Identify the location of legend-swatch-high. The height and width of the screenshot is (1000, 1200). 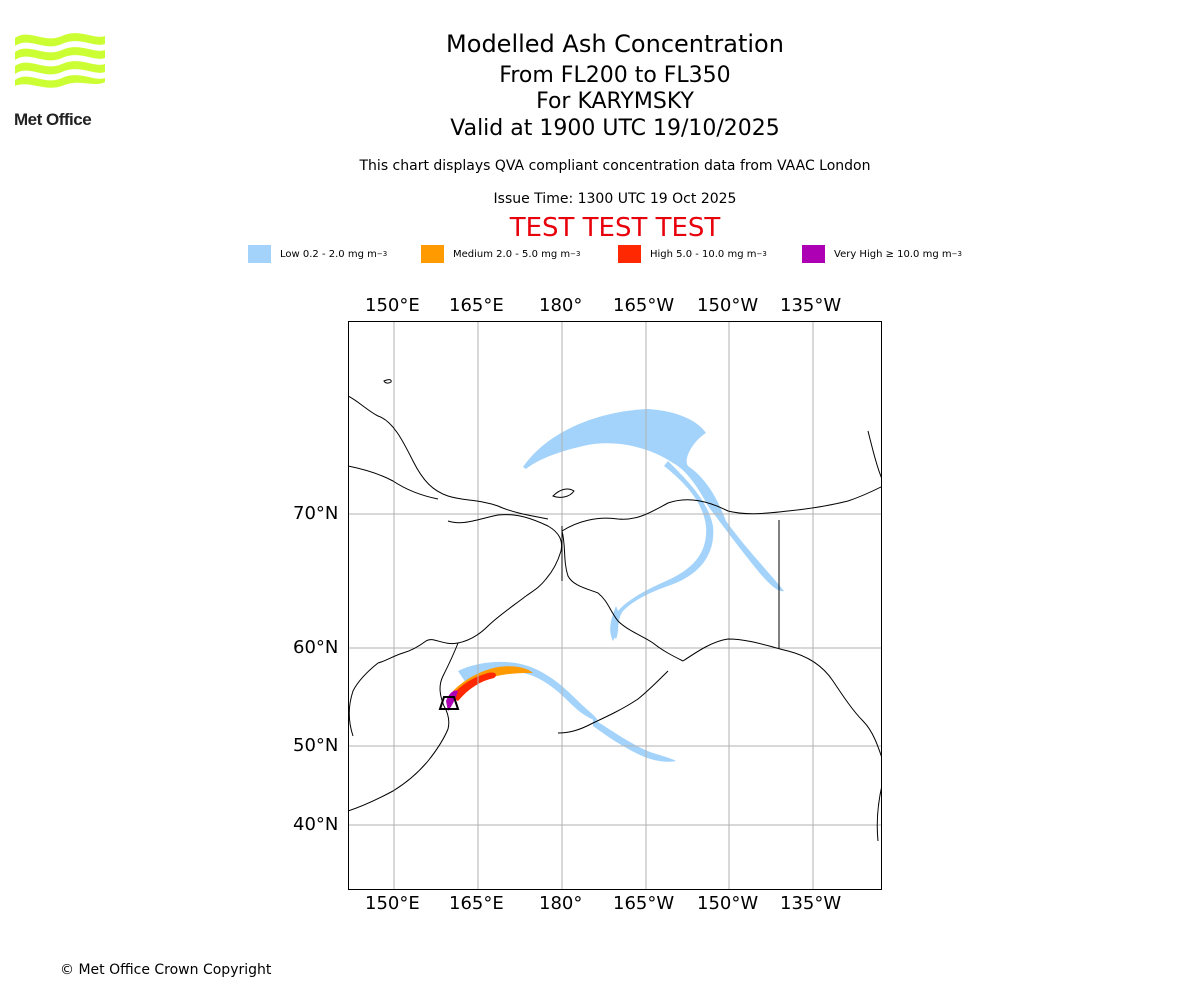
(629, 254).